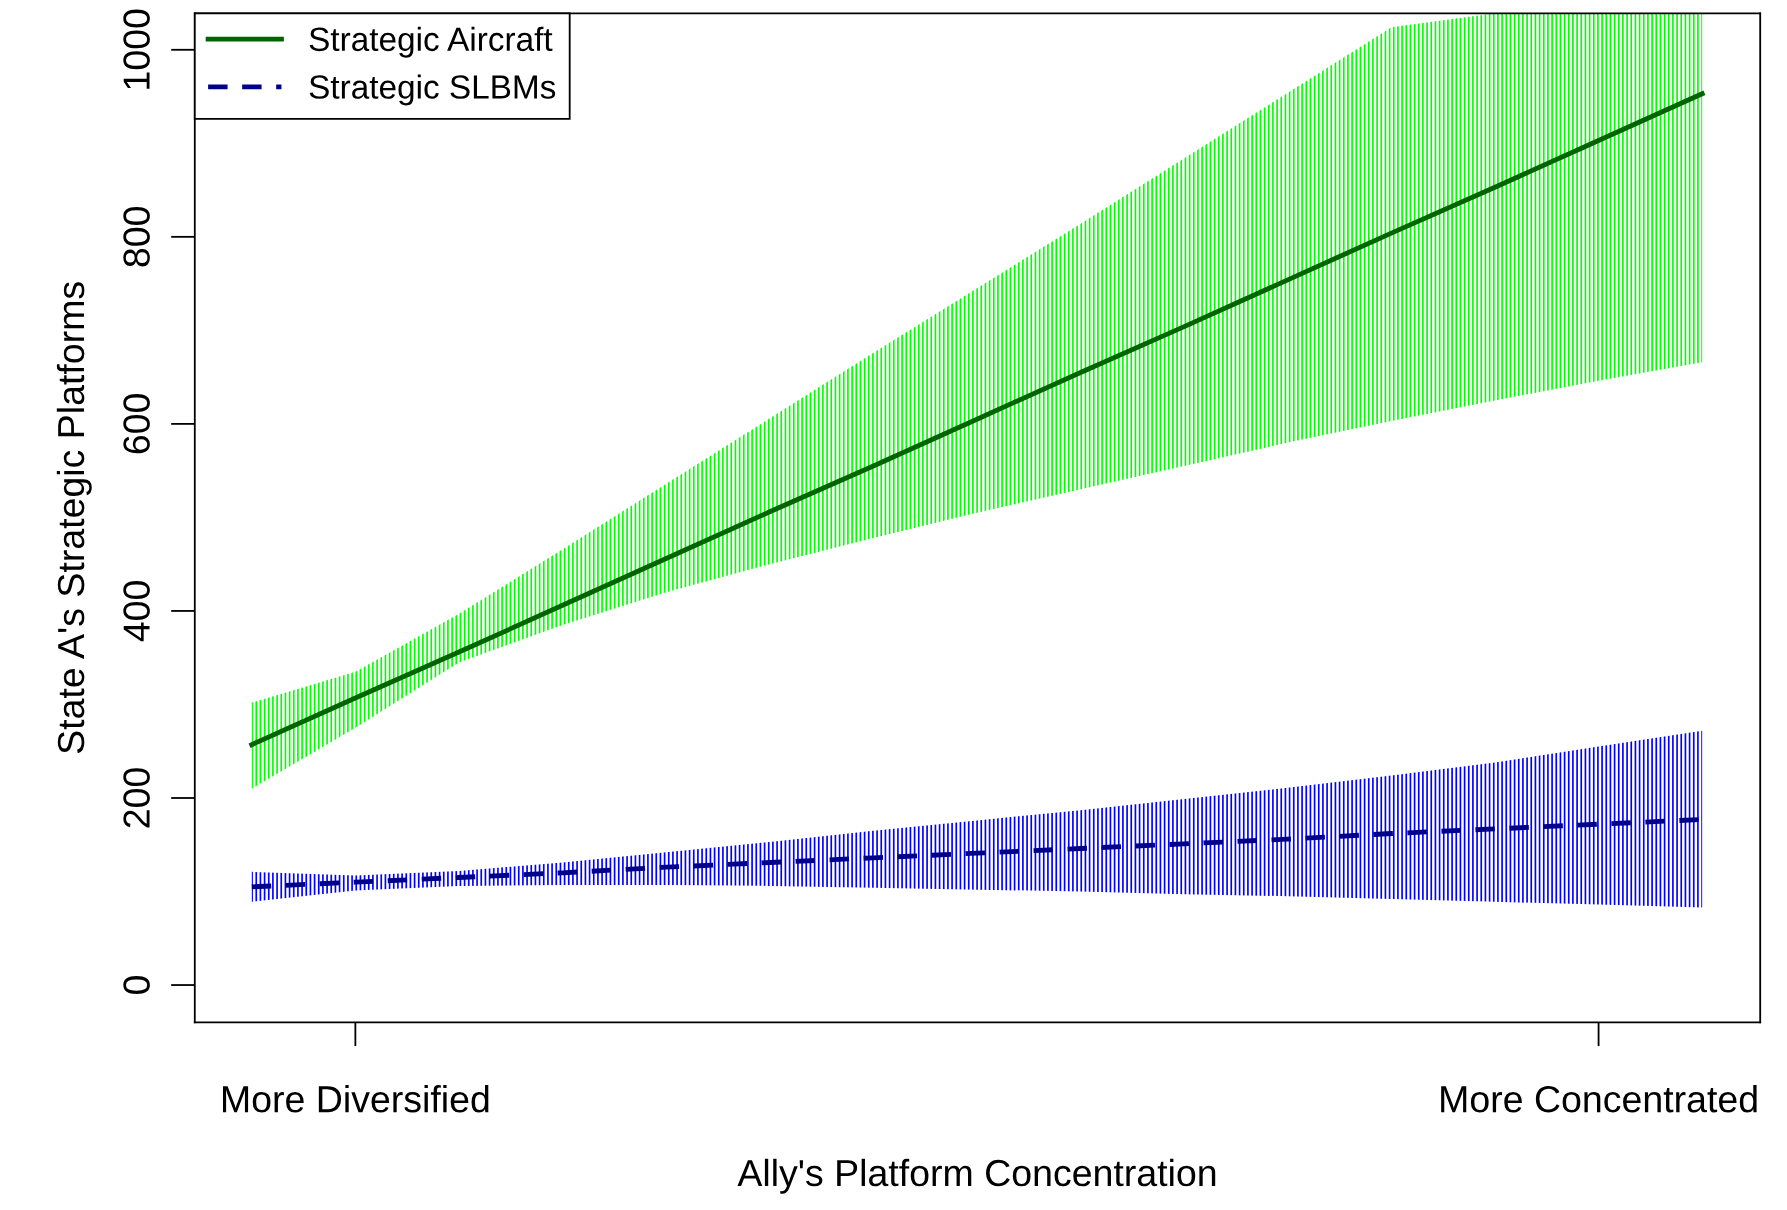 This screenshot has height=1210, width=1787. Describe the element at coordinates (74, 518) in the screenshot. I see `y-axis-title: State A's Strategic Platforms` at that location.